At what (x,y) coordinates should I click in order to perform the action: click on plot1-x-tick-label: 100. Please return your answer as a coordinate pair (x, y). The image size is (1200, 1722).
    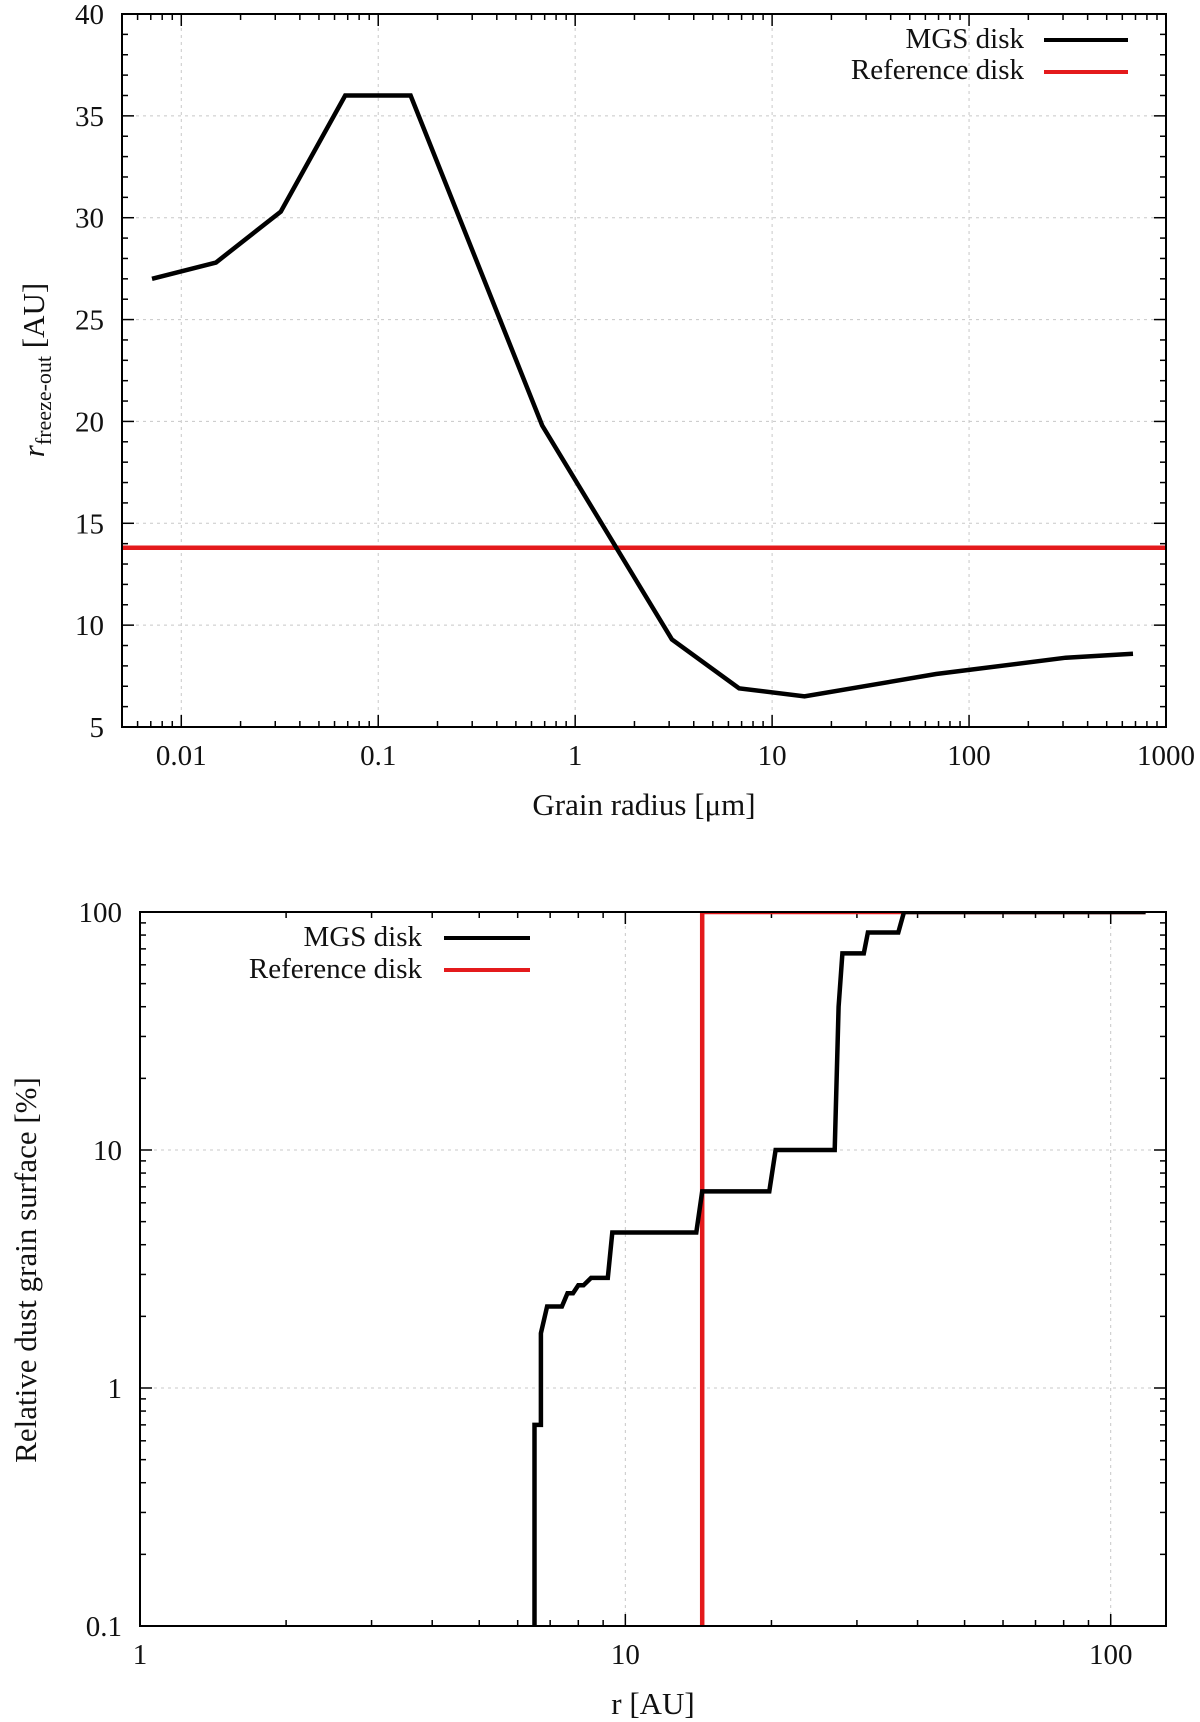
    Looking at the image, I should click on (969, 756).